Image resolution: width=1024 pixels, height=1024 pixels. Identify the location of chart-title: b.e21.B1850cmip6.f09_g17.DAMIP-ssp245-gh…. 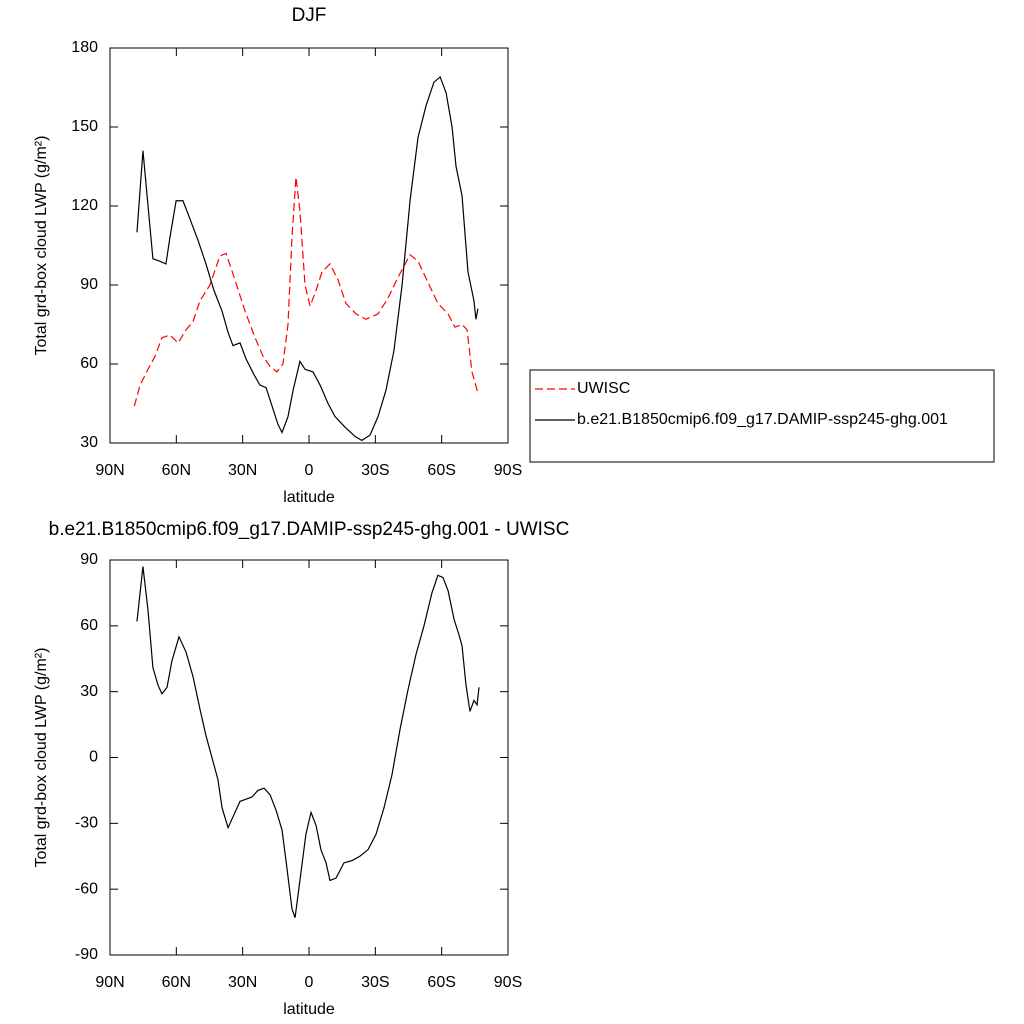
(309, 529).